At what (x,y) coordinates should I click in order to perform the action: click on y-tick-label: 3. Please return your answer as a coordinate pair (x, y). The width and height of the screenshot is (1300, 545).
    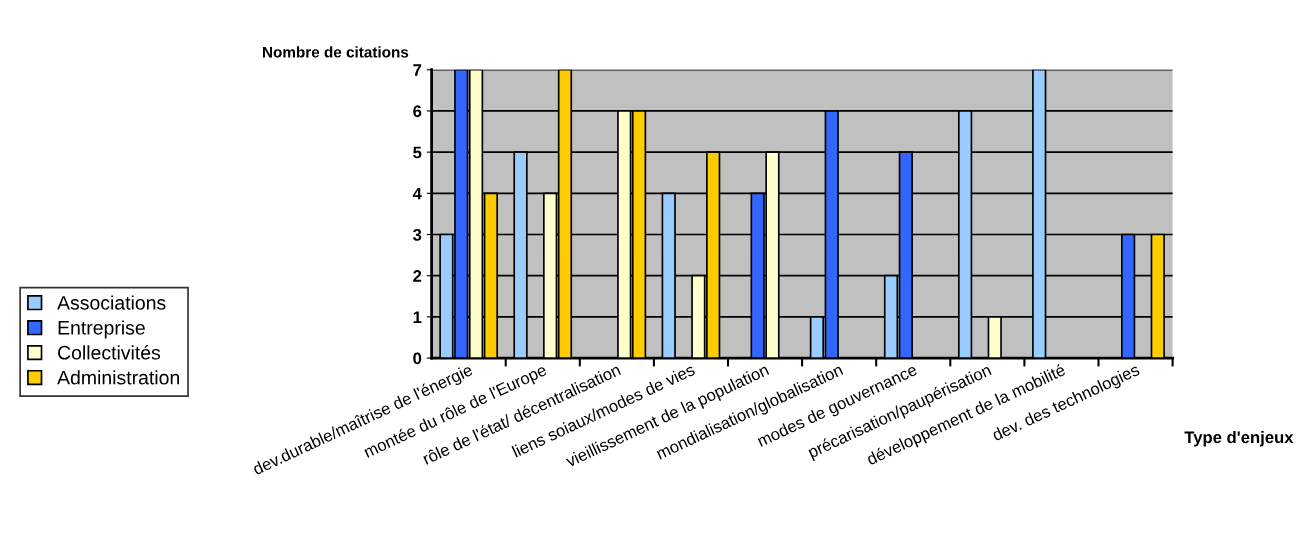
    Looking at the image, I should click on (417, 234).